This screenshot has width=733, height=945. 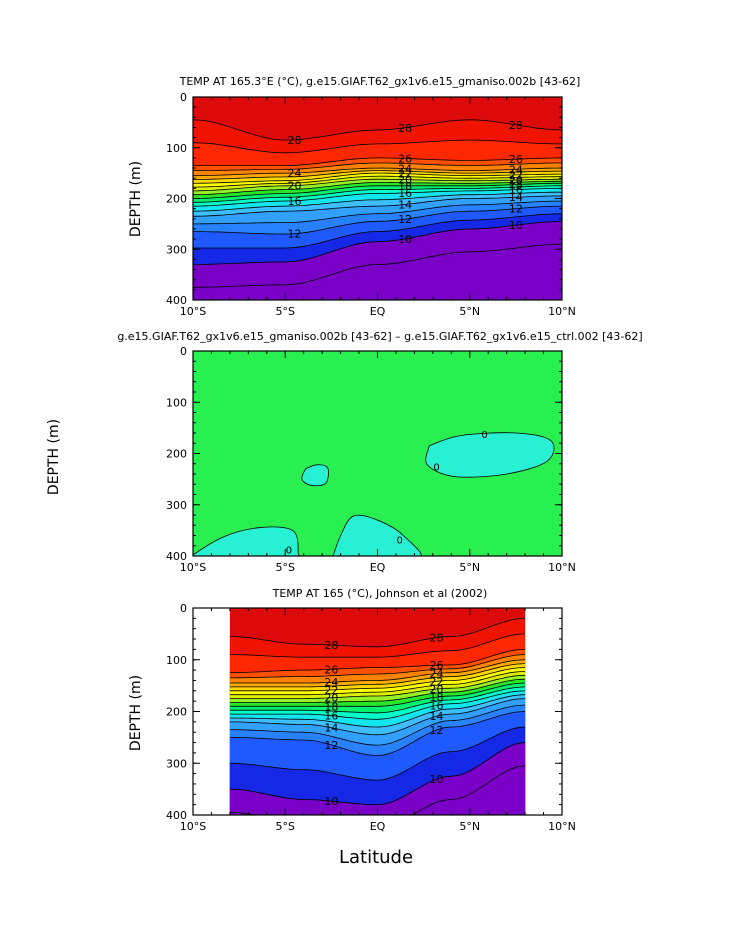 What do you see at coordinates (380, 593) in the screenshot?
I see `panel-3-title: TEMP AT 165 (°C), Johnson et al (2002)` at bounding box center [380, 593].